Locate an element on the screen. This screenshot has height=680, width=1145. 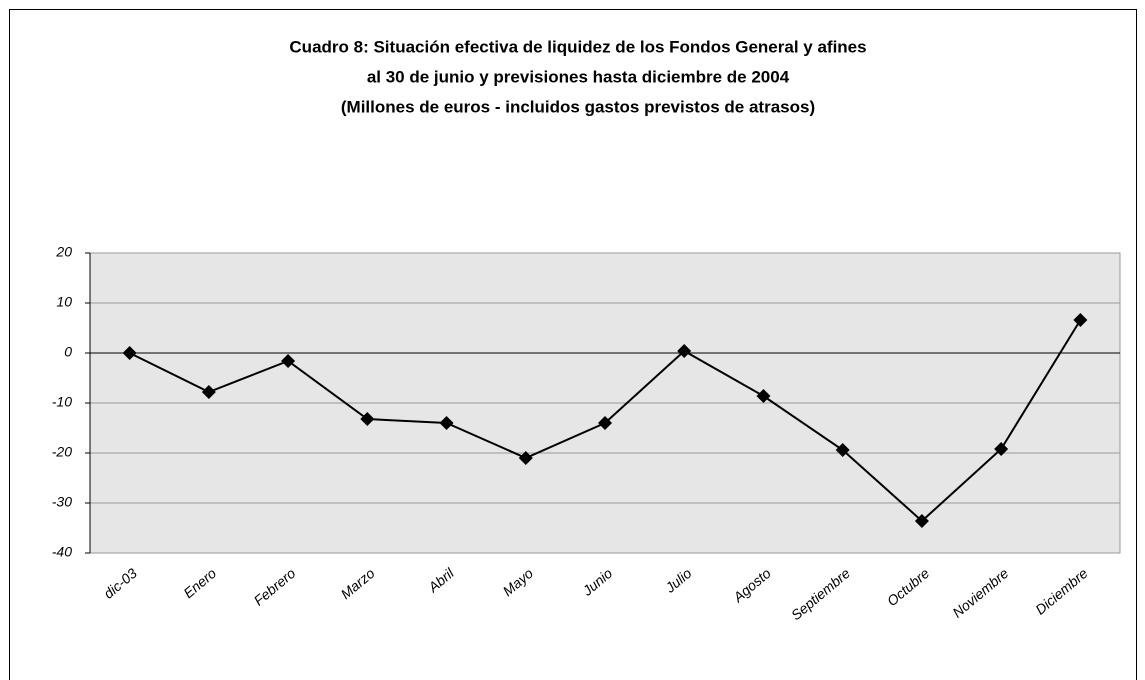
y-tick-label: 20 is located at coordinates (63, 252).